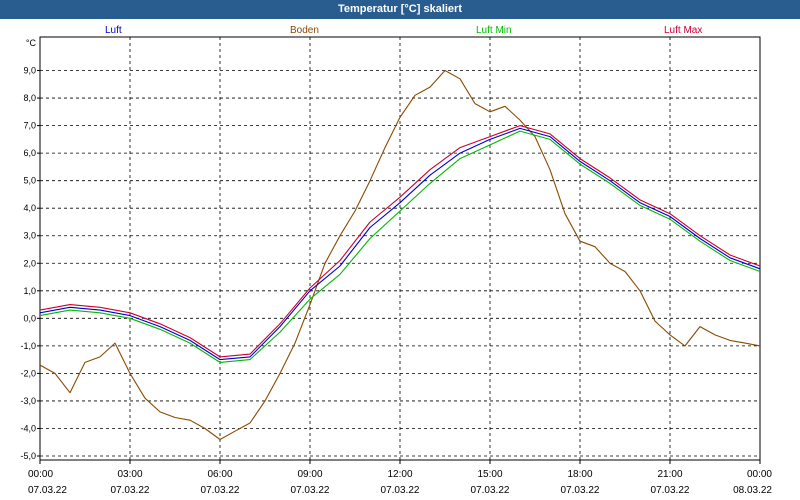 This screenshot has width=800, height=500. What do you see at coordinates (219, 474) in the screenshot?
I see `x-tick-time: 06:00` at bounding box center [219, 474].